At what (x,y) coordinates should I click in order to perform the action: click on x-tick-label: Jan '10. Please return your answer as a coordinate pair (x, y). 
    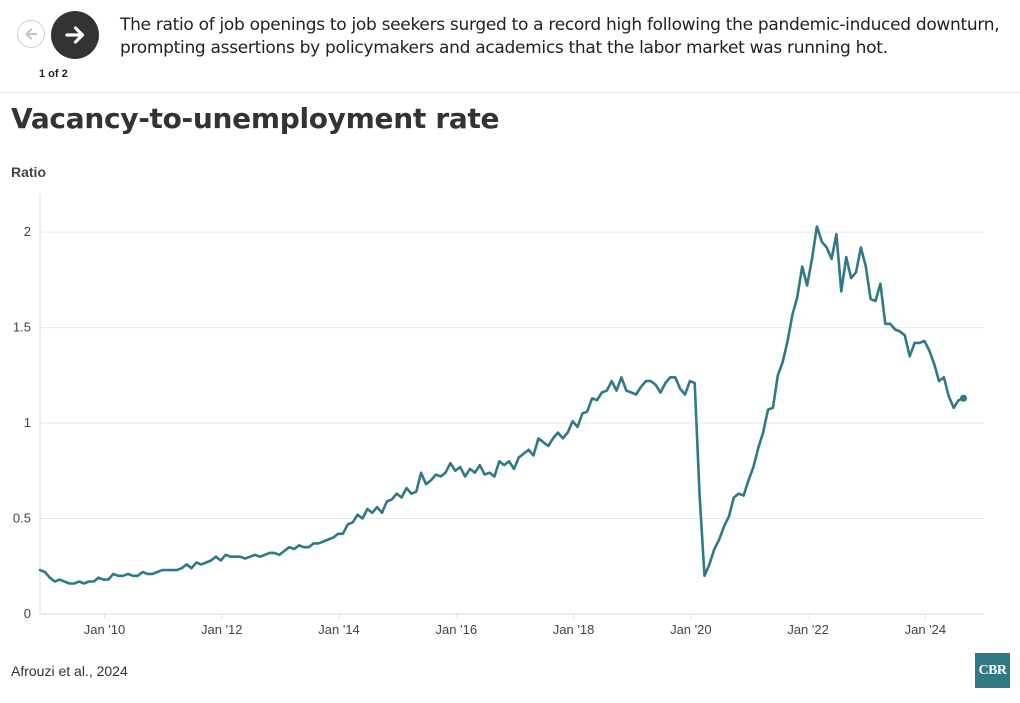
    Looking at the image, I should click on (105, 629).